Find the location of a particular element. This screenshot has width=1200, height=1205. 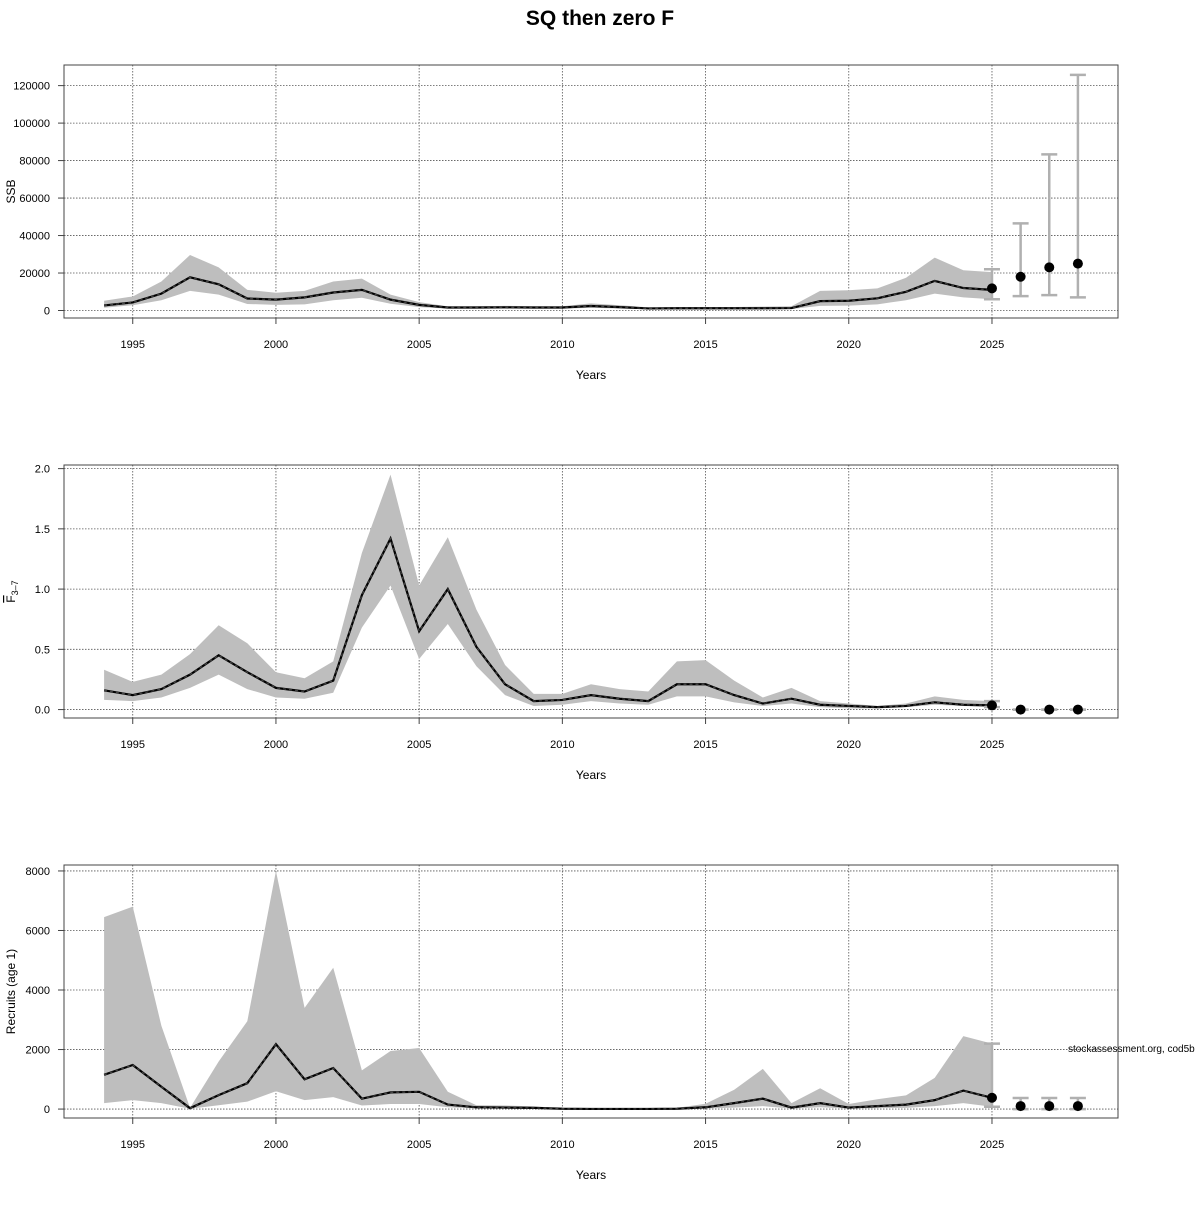

y-tick-label: 0.5 is located at coordinates (42, 650).